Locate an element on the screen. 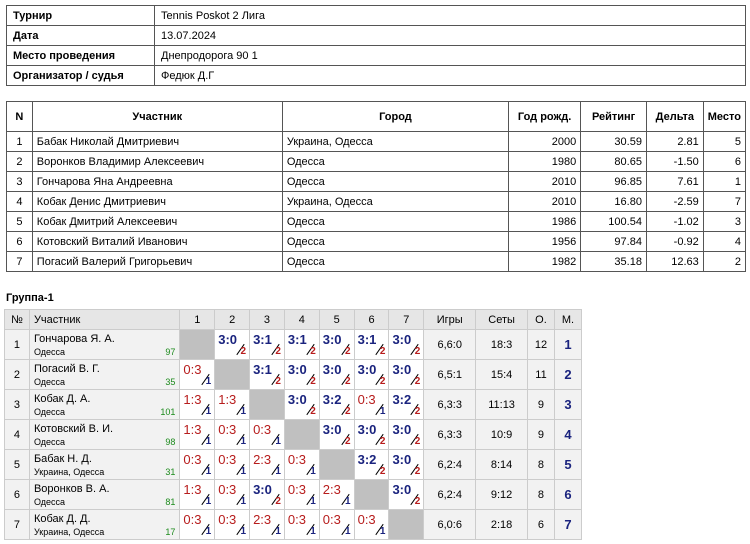 This screenshot has width=750, height=544. group-col-header: 4 is located at coordinates (301, 319).